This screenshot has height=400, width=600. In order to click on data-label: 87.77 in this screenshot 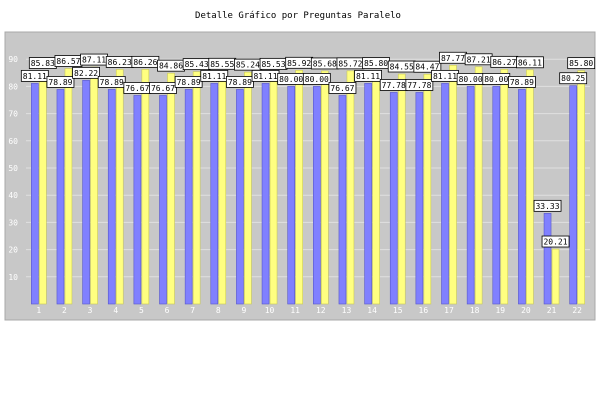, I will do `click(453, 58)`.